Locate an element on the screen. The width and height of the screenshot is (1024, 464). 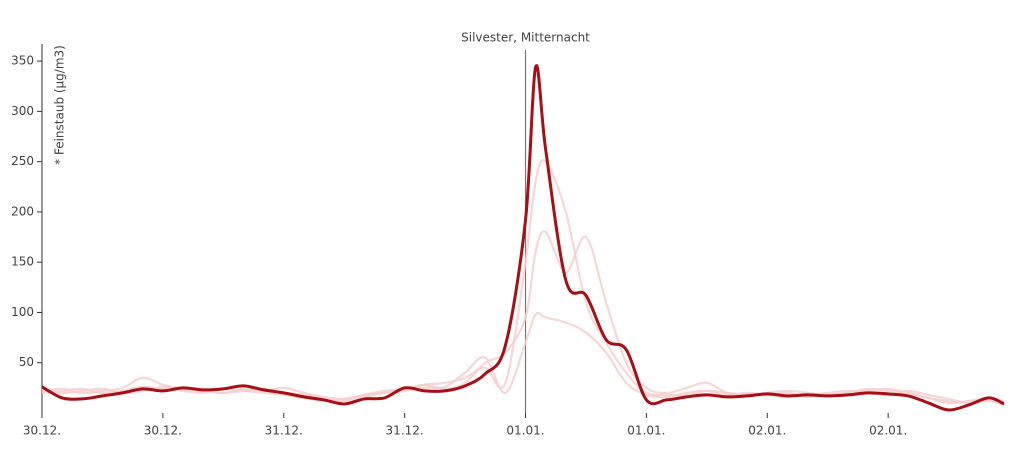
y-axis-label: * Feinstaub (µg/m3) is located at coordinates (60, 105).